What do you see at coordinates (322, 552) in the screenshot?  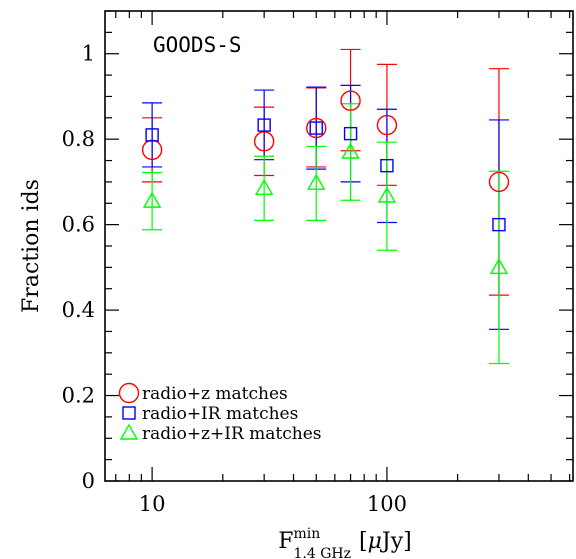 I see `x-label-subscript: 1.4 GHz` at bounding box center [322, 552].